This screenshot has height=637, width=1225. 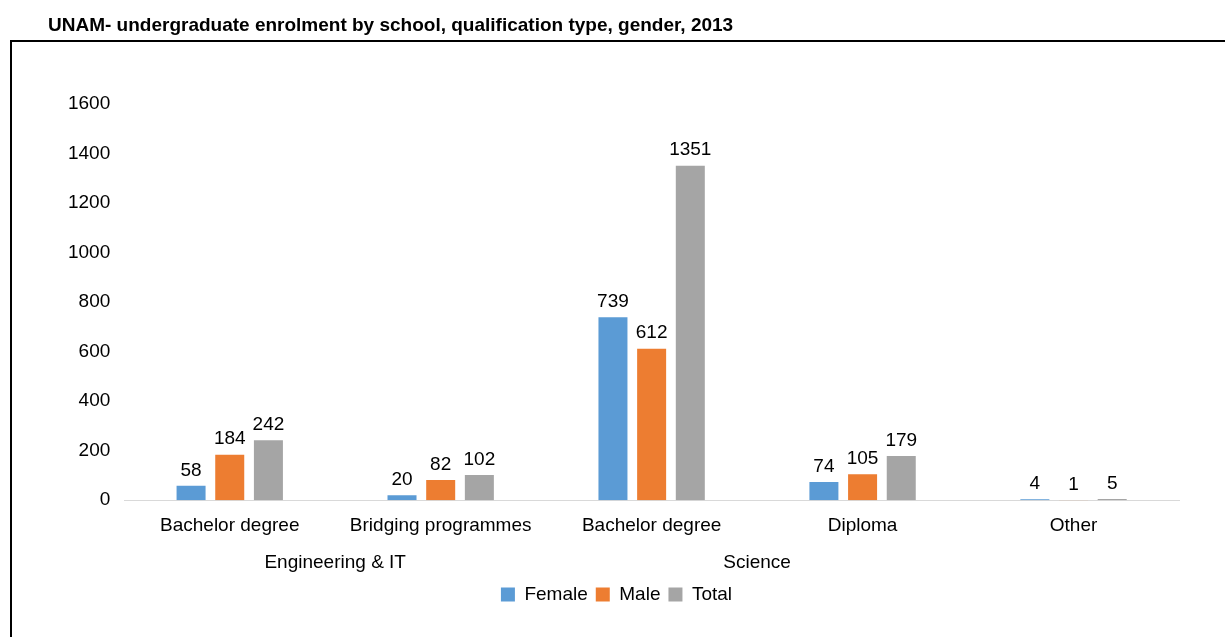 What do you see at coordinates (402, 478) in the screenshot?
I see `data-label: 20` at bounding box center [402, 478].